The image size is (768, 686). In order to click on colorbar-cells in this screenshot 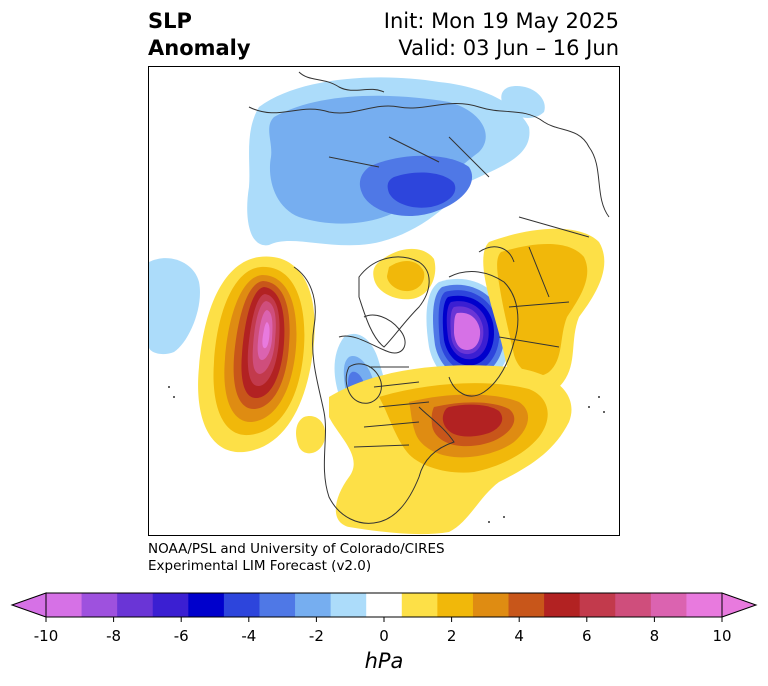, I will do `click(384, 605)`.